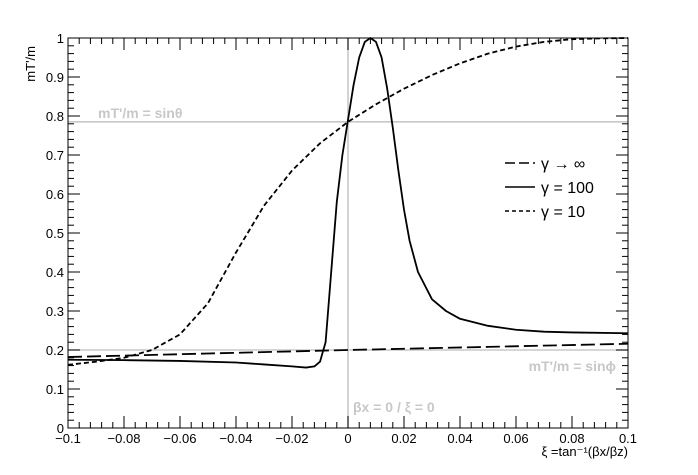  Describe the element at coordinates (628, 438) in the screenshot. I see `x-tick-label: 0.1` at that location.